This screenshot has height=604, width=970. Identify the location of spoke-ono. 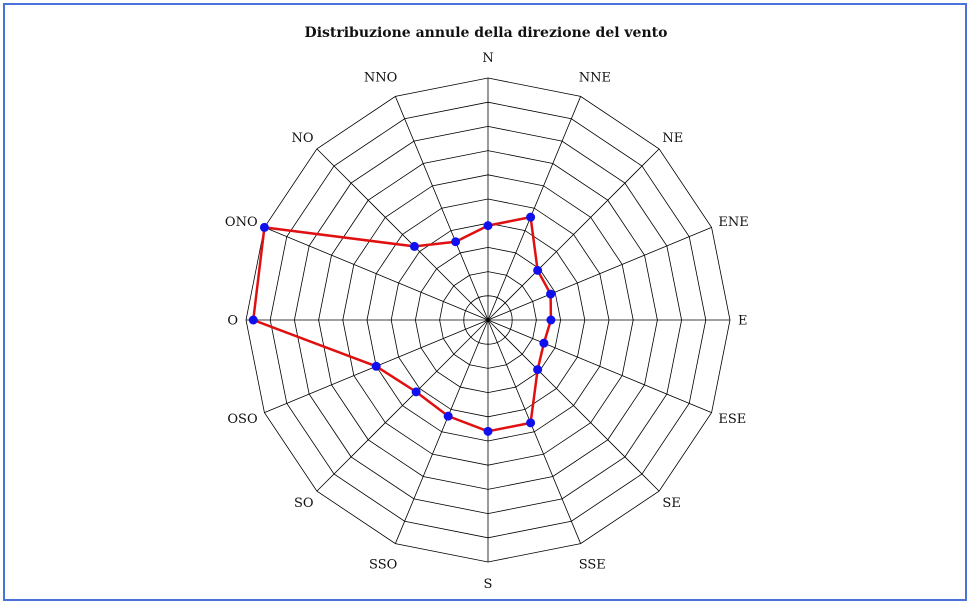
(376, 274).